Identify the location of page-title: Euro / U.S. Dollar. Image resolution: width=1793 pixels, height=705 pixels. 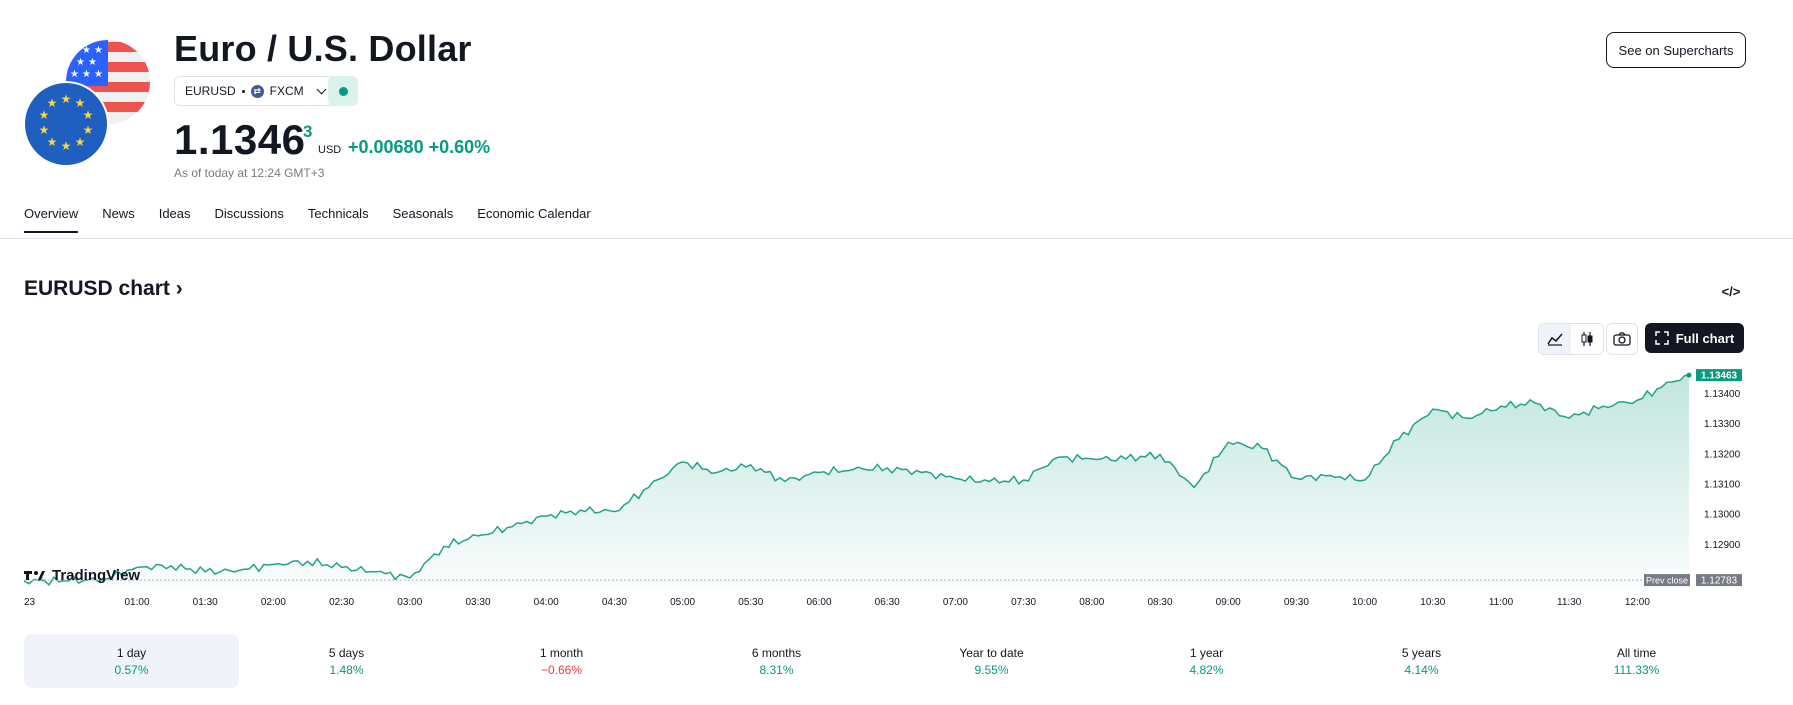
(323, 48).